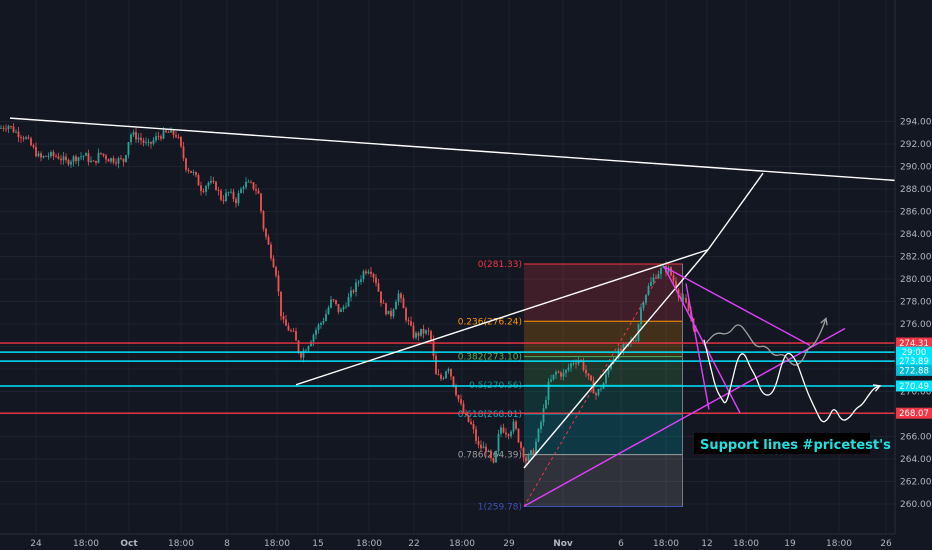 The height and width of the screenshot is (550, 932). What do you see at coordinates (766, 342) in the screenshot?
I see `projection-path` at bounding box center [766, 342].